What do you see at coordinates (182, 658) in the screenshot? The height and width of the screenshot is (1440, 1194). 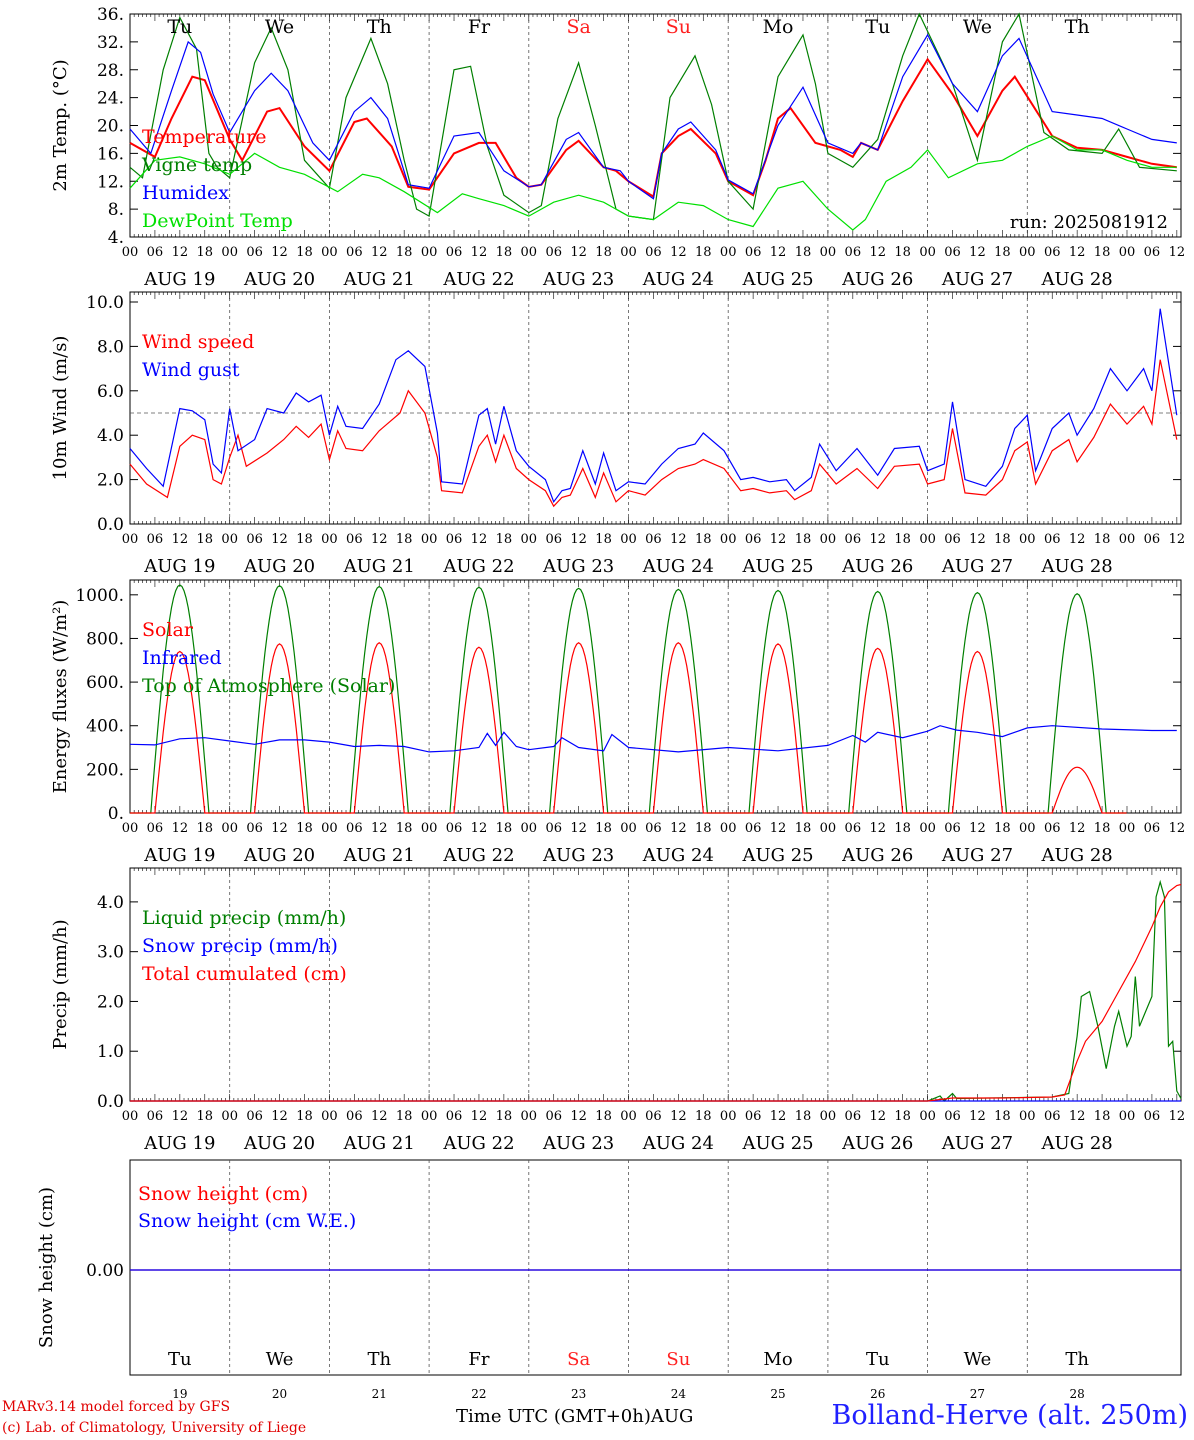 I see `legend-entry: Infrared` at bounding box center [182, 658].